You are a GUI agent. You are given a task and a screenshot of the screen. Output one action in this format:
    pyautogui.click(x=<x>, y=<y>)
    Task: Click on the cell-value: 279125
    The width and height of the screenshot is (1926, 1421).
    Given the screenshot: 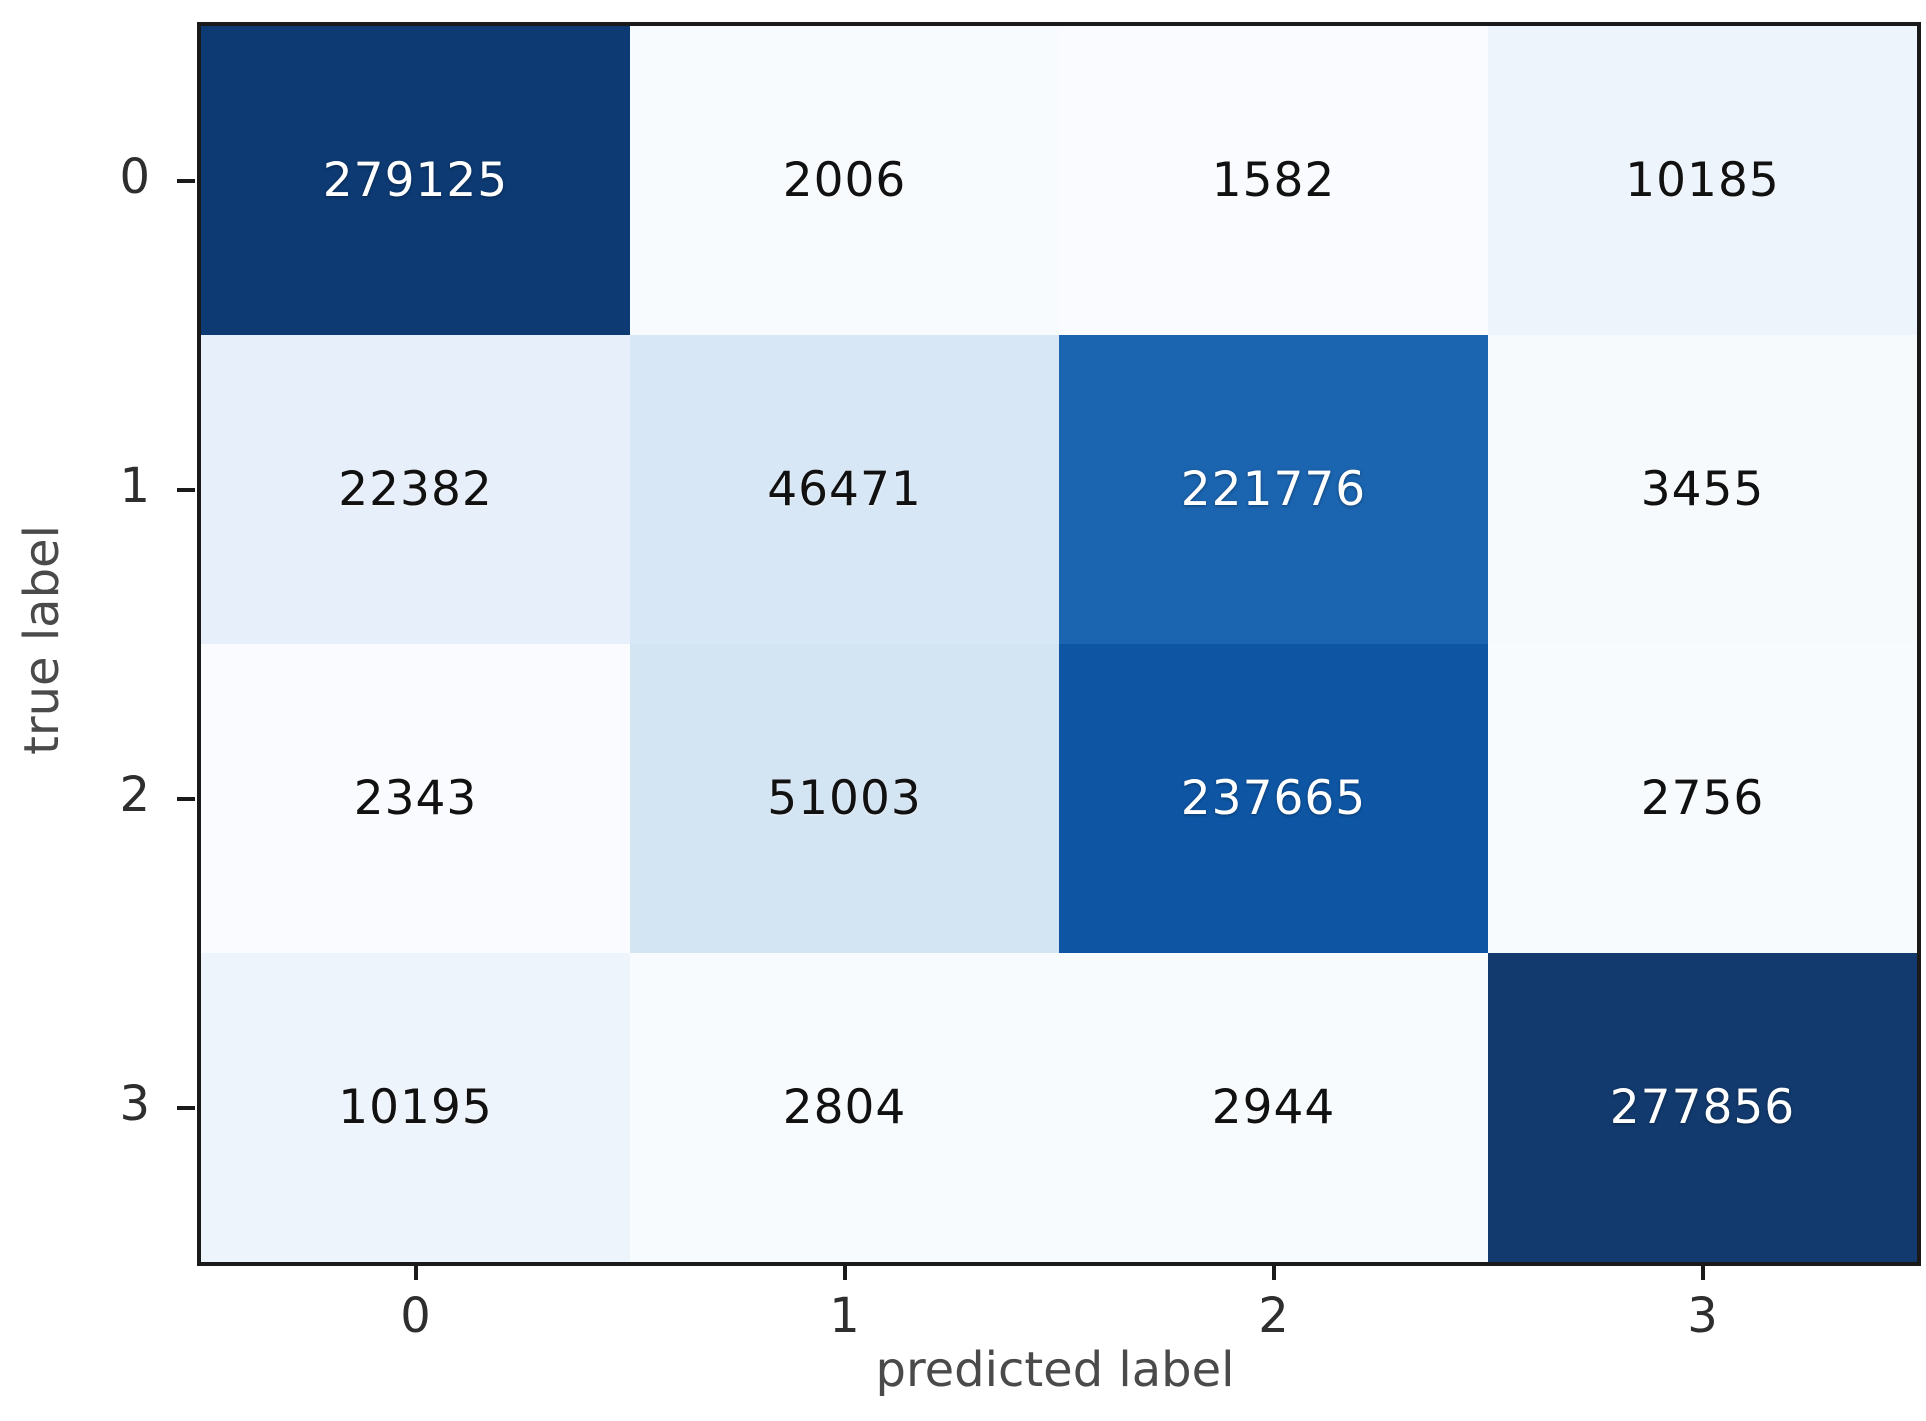 What is the action you would take?
    pyautogui.click(x=415, y=180)
    